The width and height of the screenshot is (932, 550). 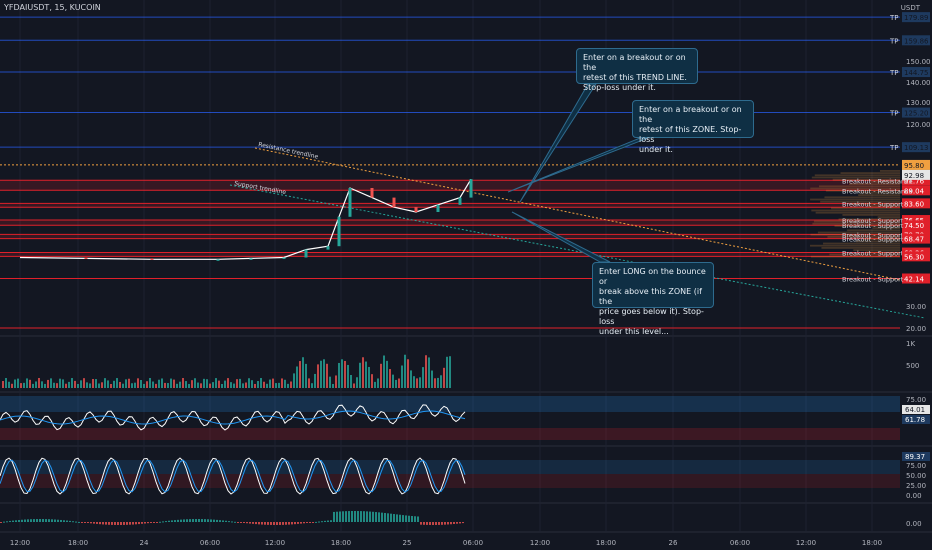 I want to click on price-badge-value: 109.13, so click(x=916, y=148).